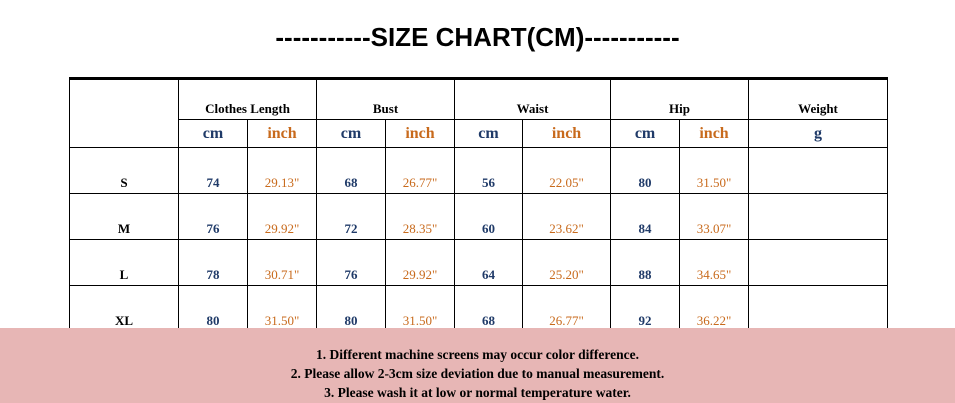  What do you see at coordinates (420, 216) in the screenshot?
I see `size-value: 28.35"` at bounding box center [420, 216].